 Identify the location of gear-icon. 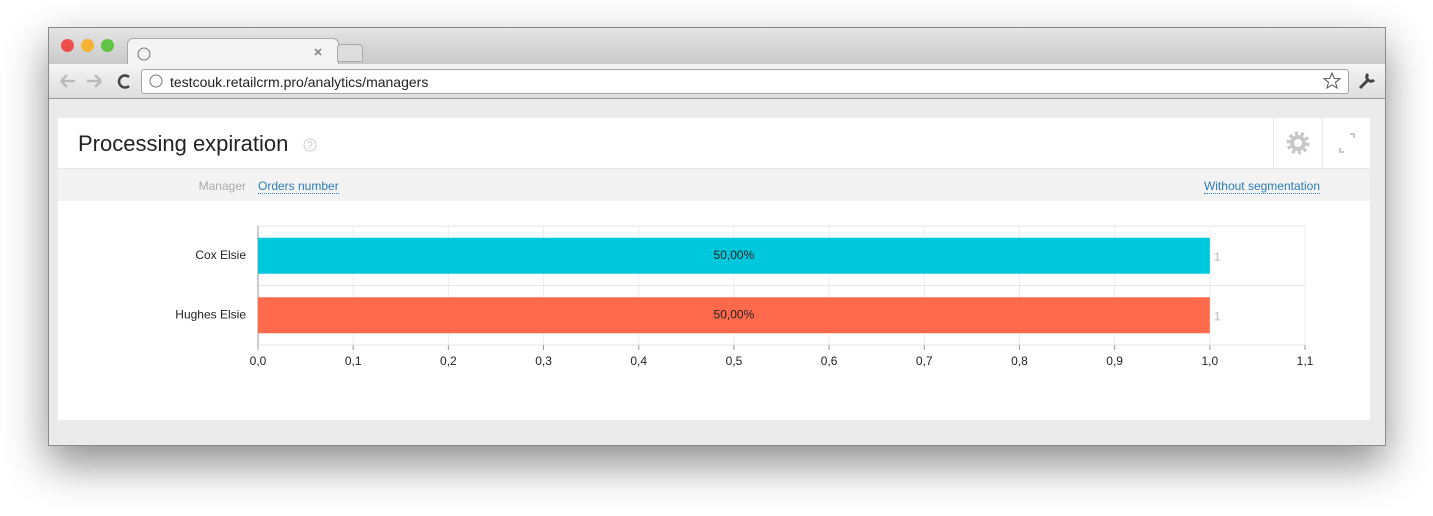
(1298, 143).